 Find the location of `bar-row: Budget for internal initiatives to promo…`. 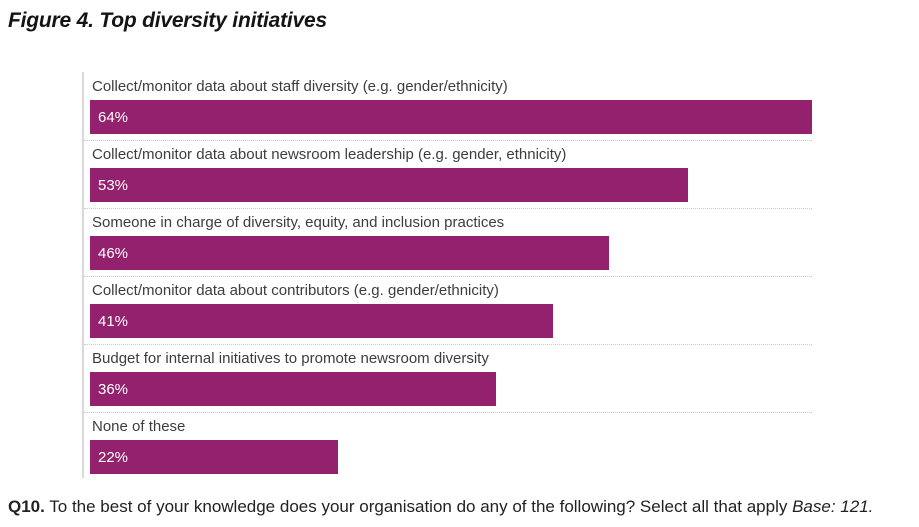

bar-row: Budget for internal initiatives to promo… is located at coordinates (451, 378).